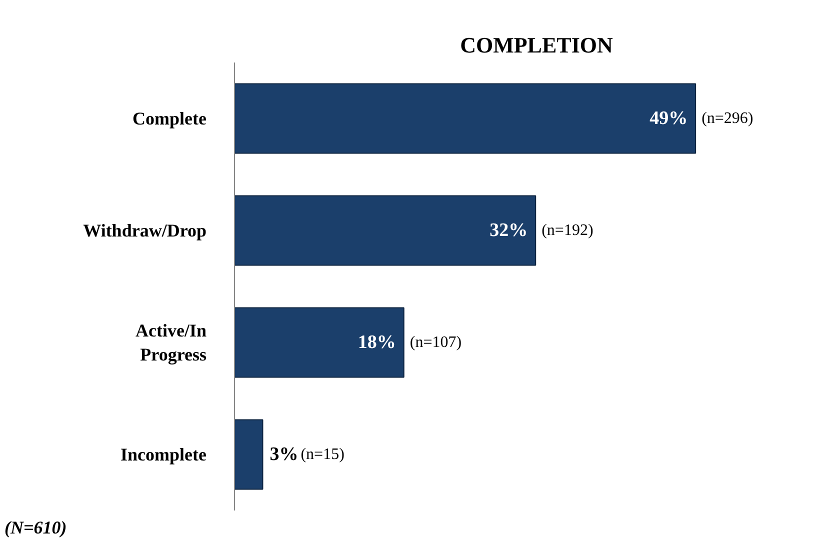  Describe the element at coordinates (568, 230) in the screenshot. I see `annotation: (n=192)` at that location.